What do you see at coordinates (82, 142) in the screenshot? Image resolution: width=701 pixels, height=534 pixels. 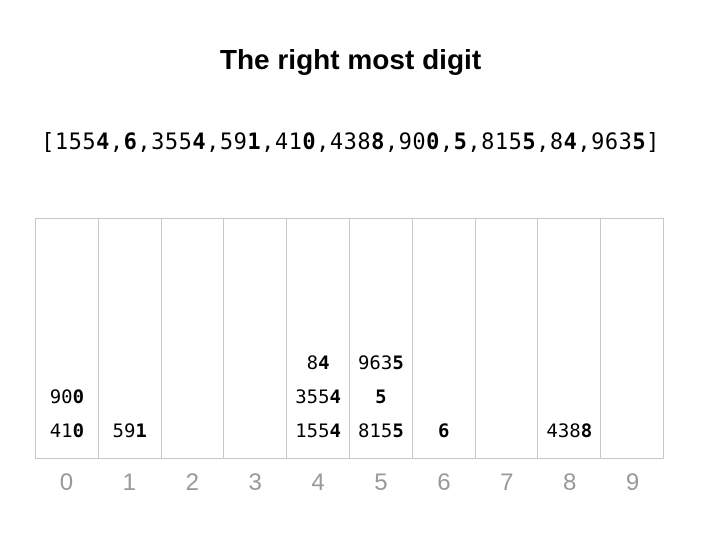 I see `array-element: 1554` at bounding box center [82, 142].